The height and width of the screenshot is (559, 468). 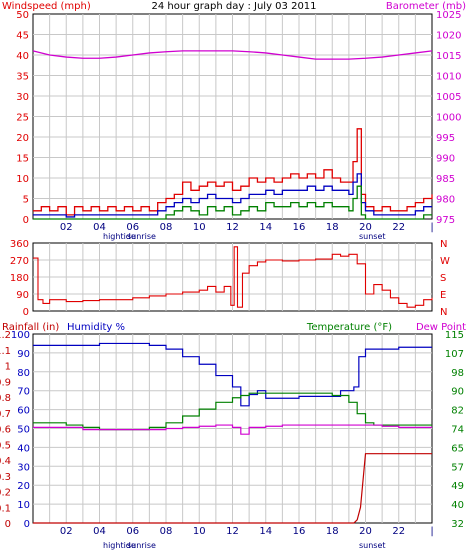 What do you see at coordinates (365, 531) in the screenshot?
I see `x-tick-label: 20` at bounding box center [365, 531].